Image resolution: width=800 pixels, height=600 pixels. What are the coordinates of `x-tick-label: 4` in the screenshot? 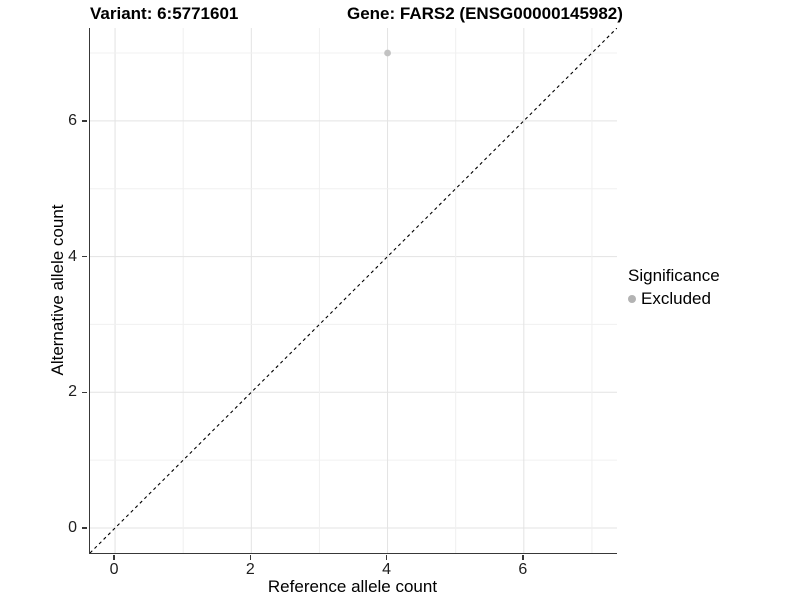 It's located at (386, 569).